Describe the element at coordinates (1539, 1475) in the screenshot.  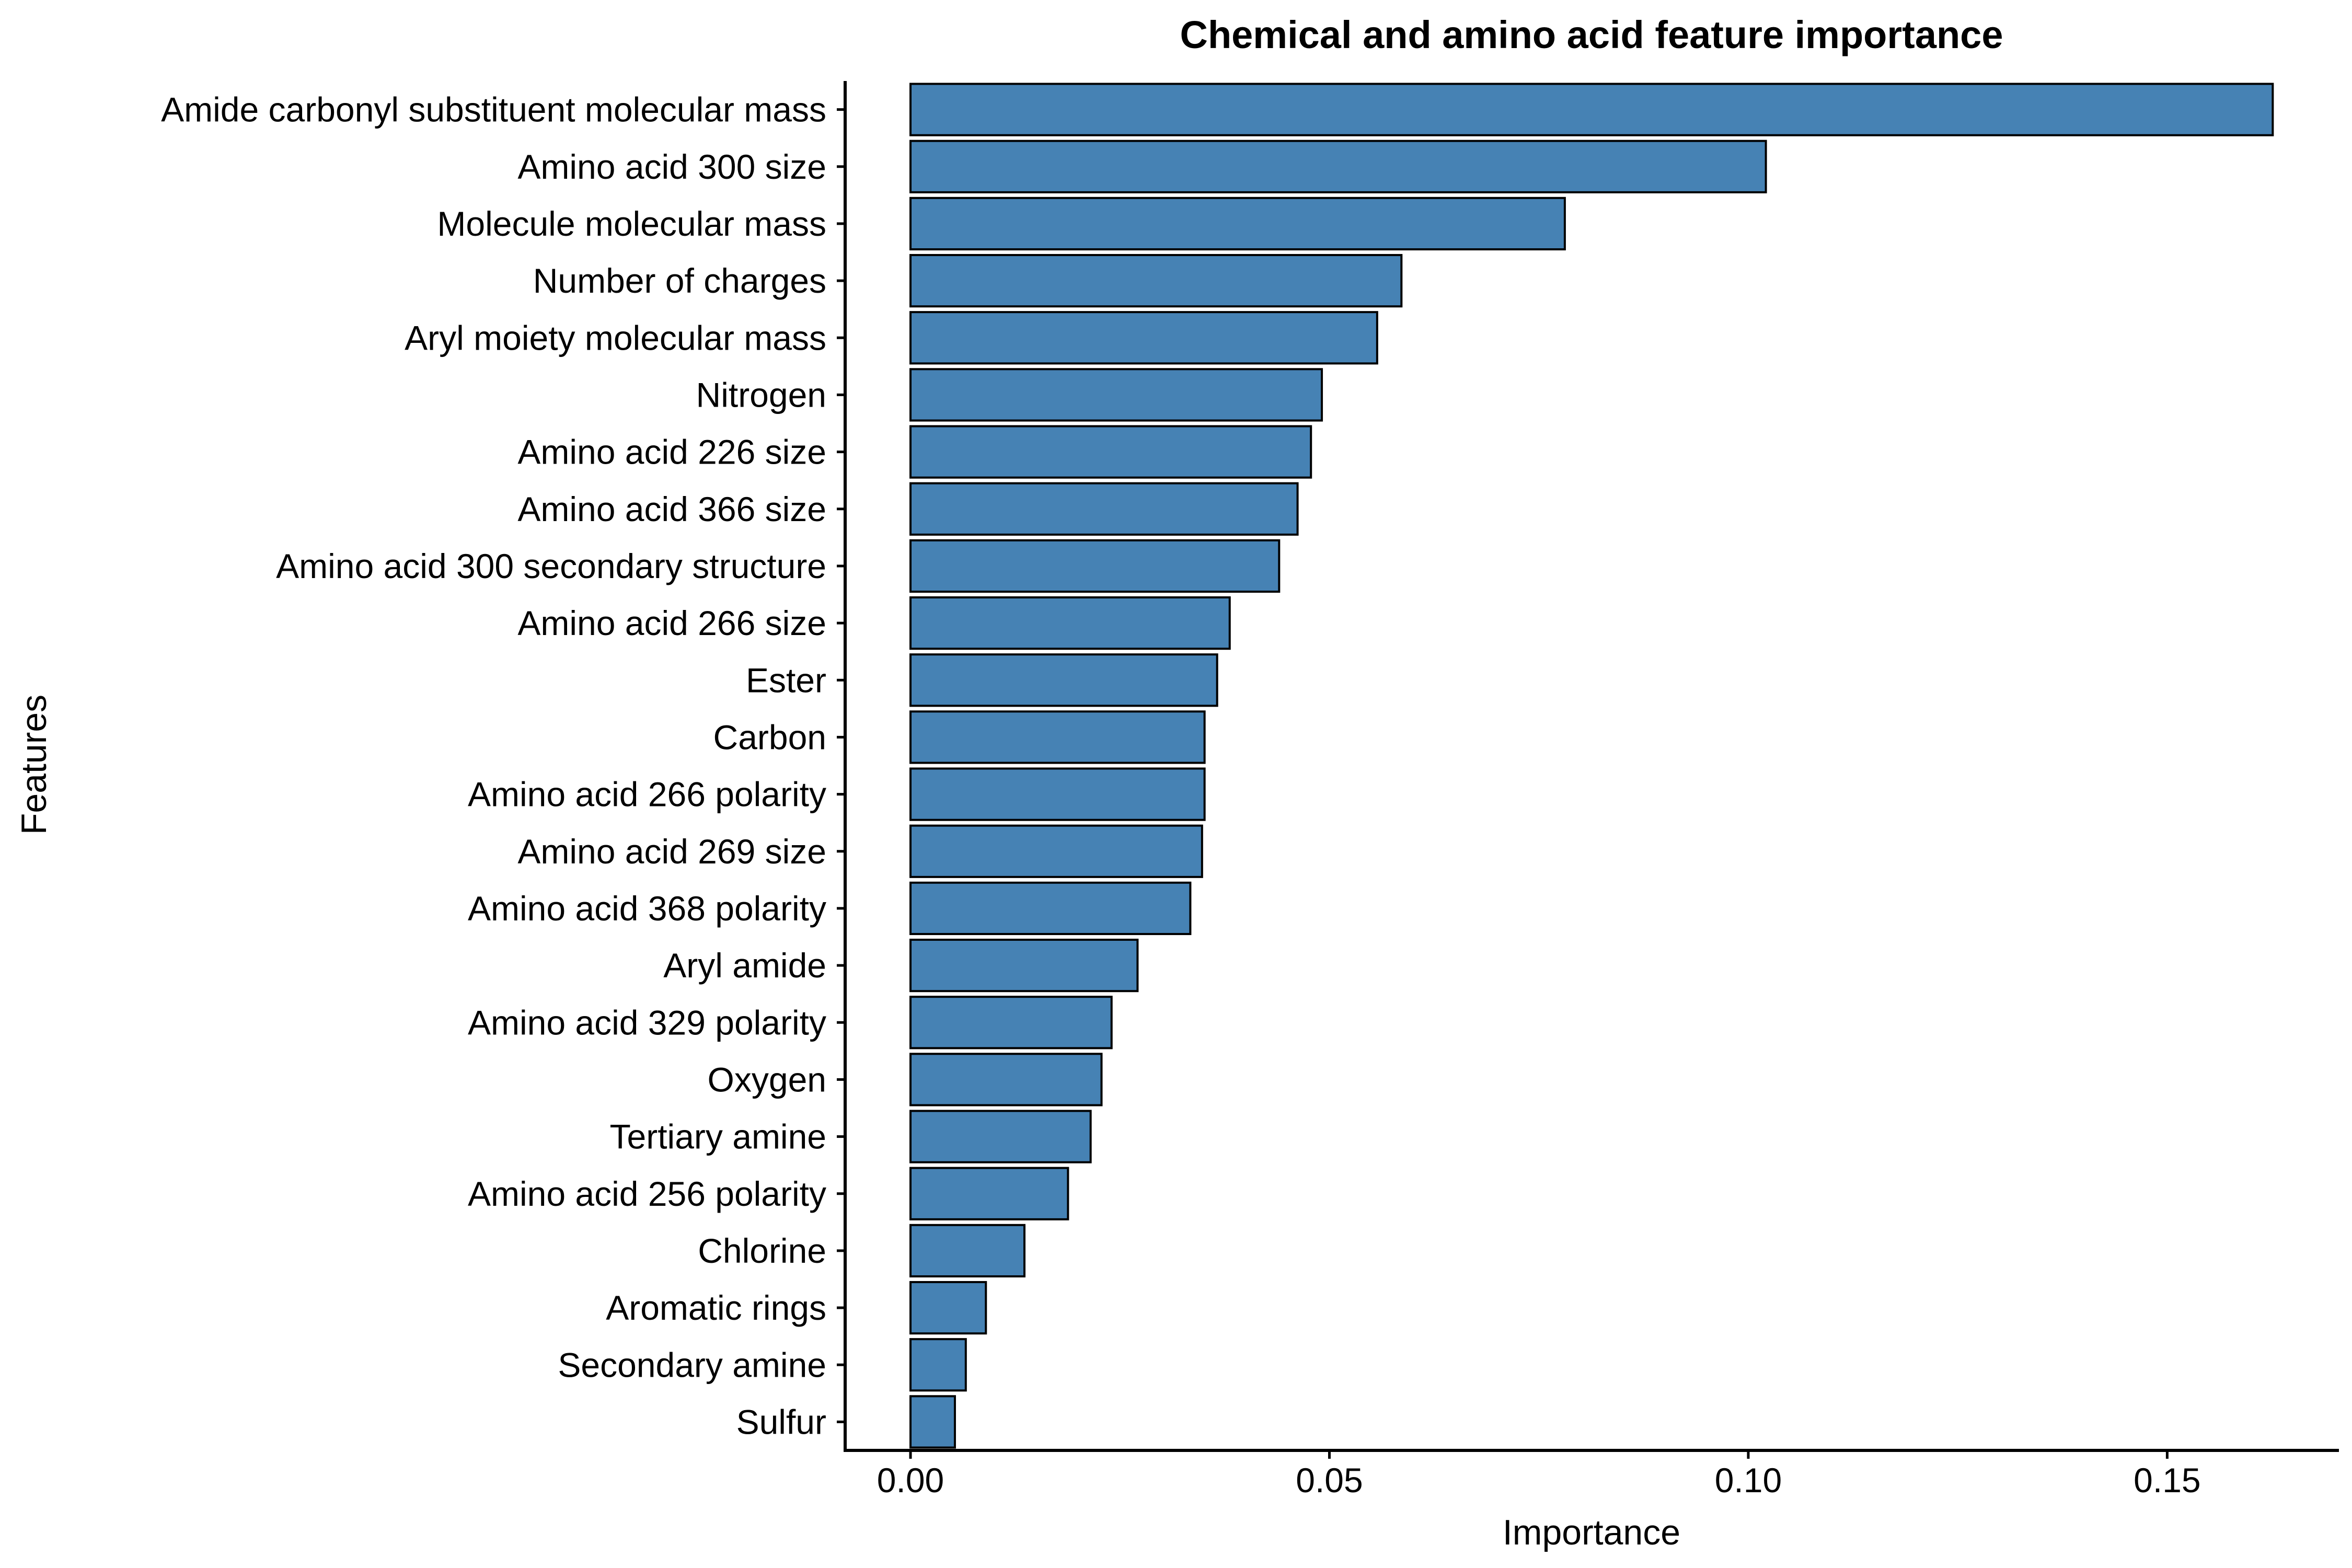
I see `x-axis-ticks: 0.00 0.05 0.10 0.15` at that location.